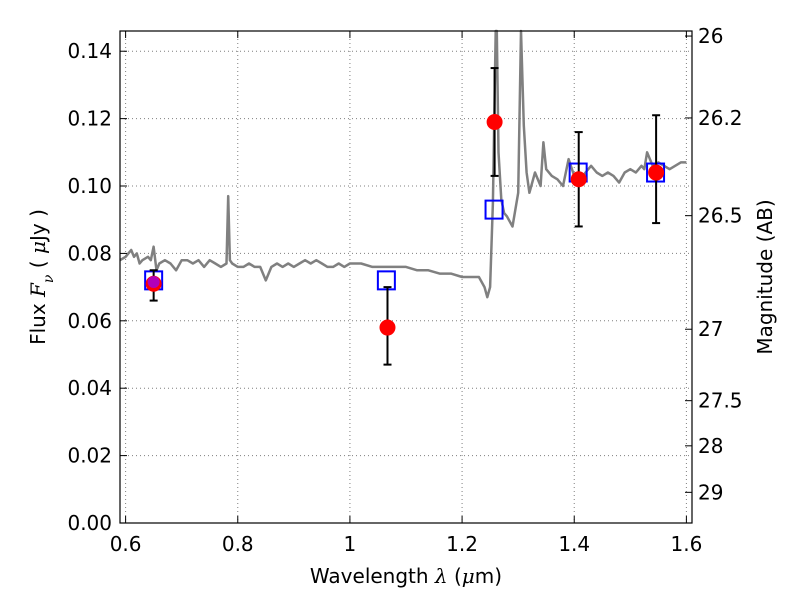  I want to click on y-axis-title: Flux Fν ( μJy ), so click(41, 277).